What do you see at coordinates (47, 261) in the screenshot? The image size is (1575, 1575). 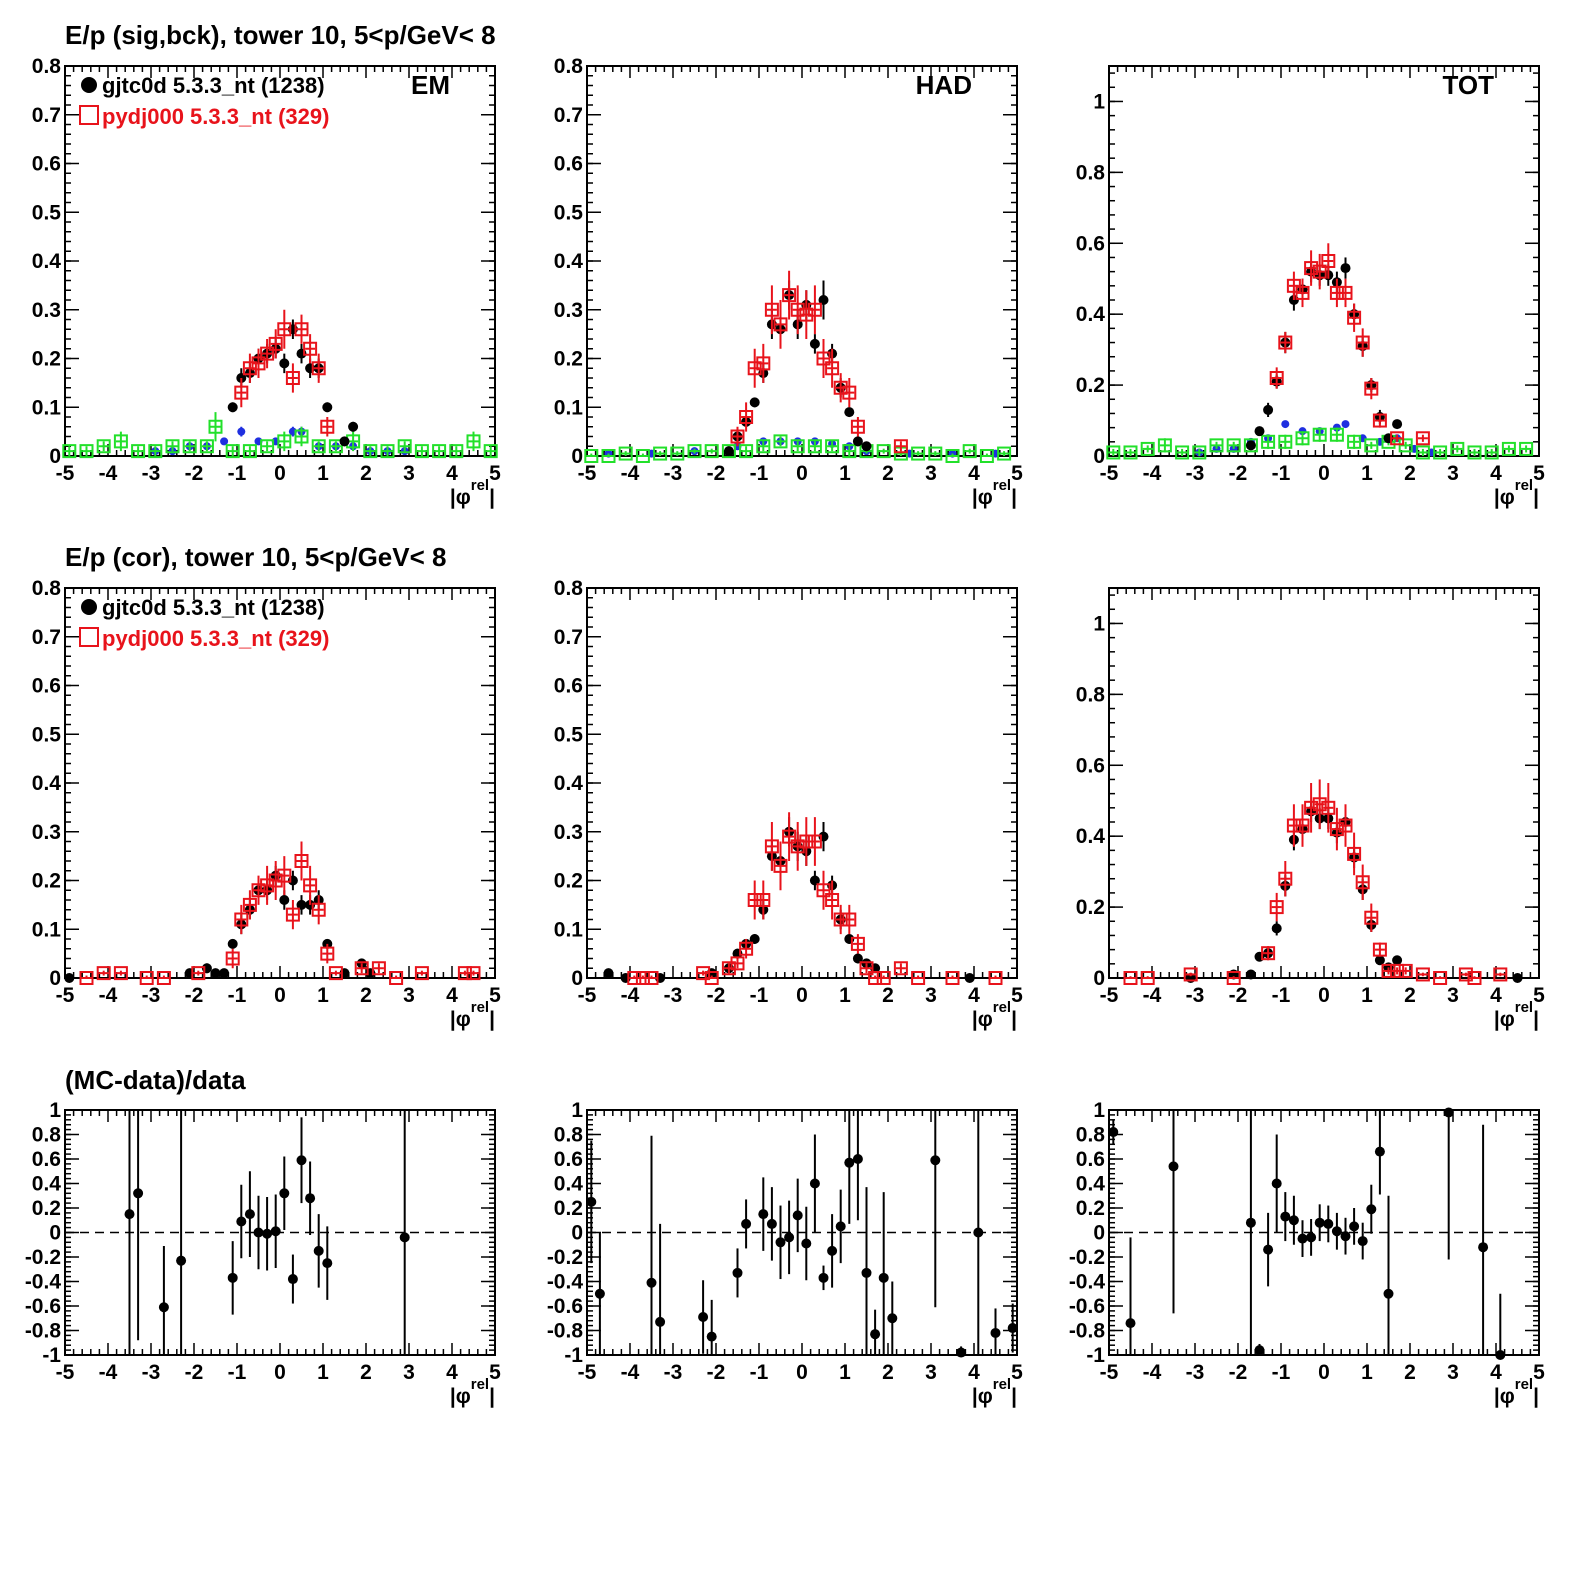 I see `y-tick-label: 0.4` at bounding box center [47, 261].